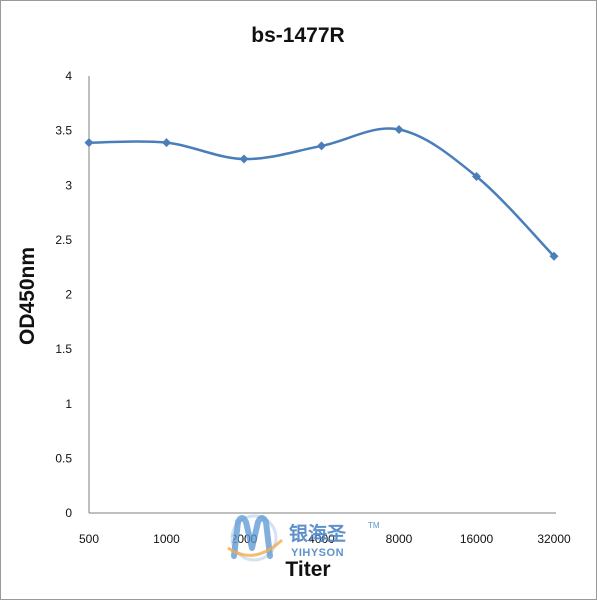 This screenshot has height=600, width=597. I want to click on y-tick-label: 2.5, so click(63, 240).